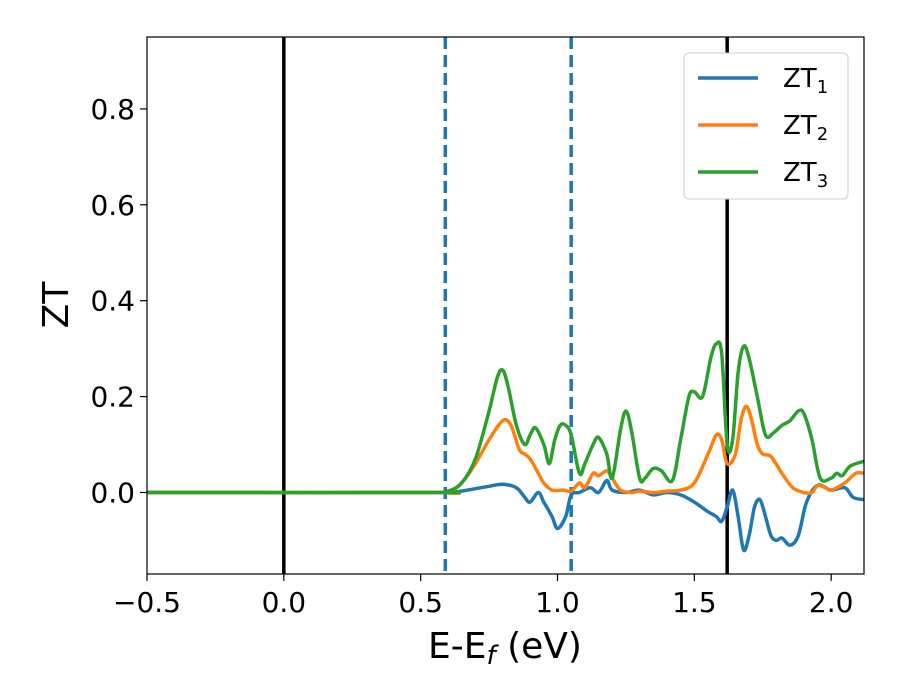 The width and height of the screenshot is (900, 700). Describe the element at coordinates (805, 81) in the screenshot. I see `legend-label-zt1: ZT1` at that location.